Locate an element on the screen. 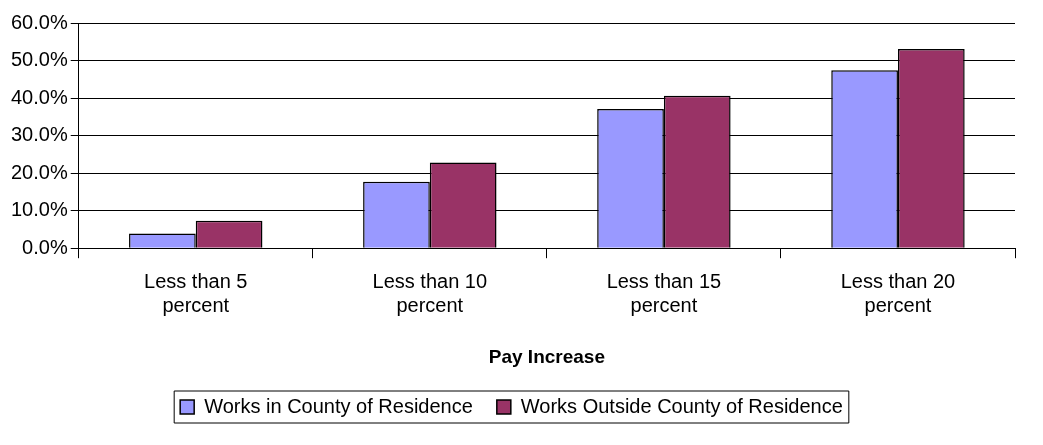  y-tick-label: 10.0% is located at coordinates (39, 209).